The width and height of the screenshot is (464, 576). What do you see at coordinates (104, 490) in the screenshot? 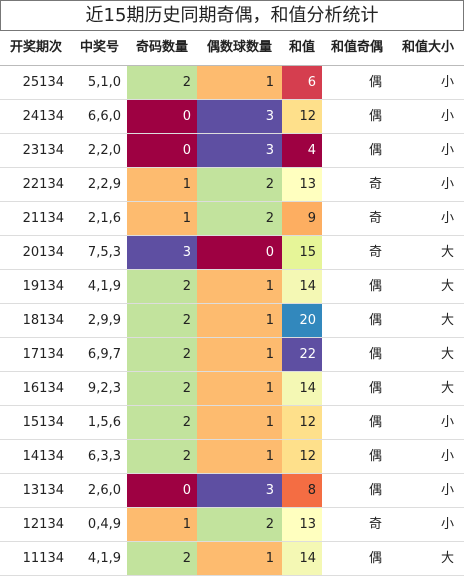
I see `table-cell: 2,6,0` at bounding box center [104, 490].